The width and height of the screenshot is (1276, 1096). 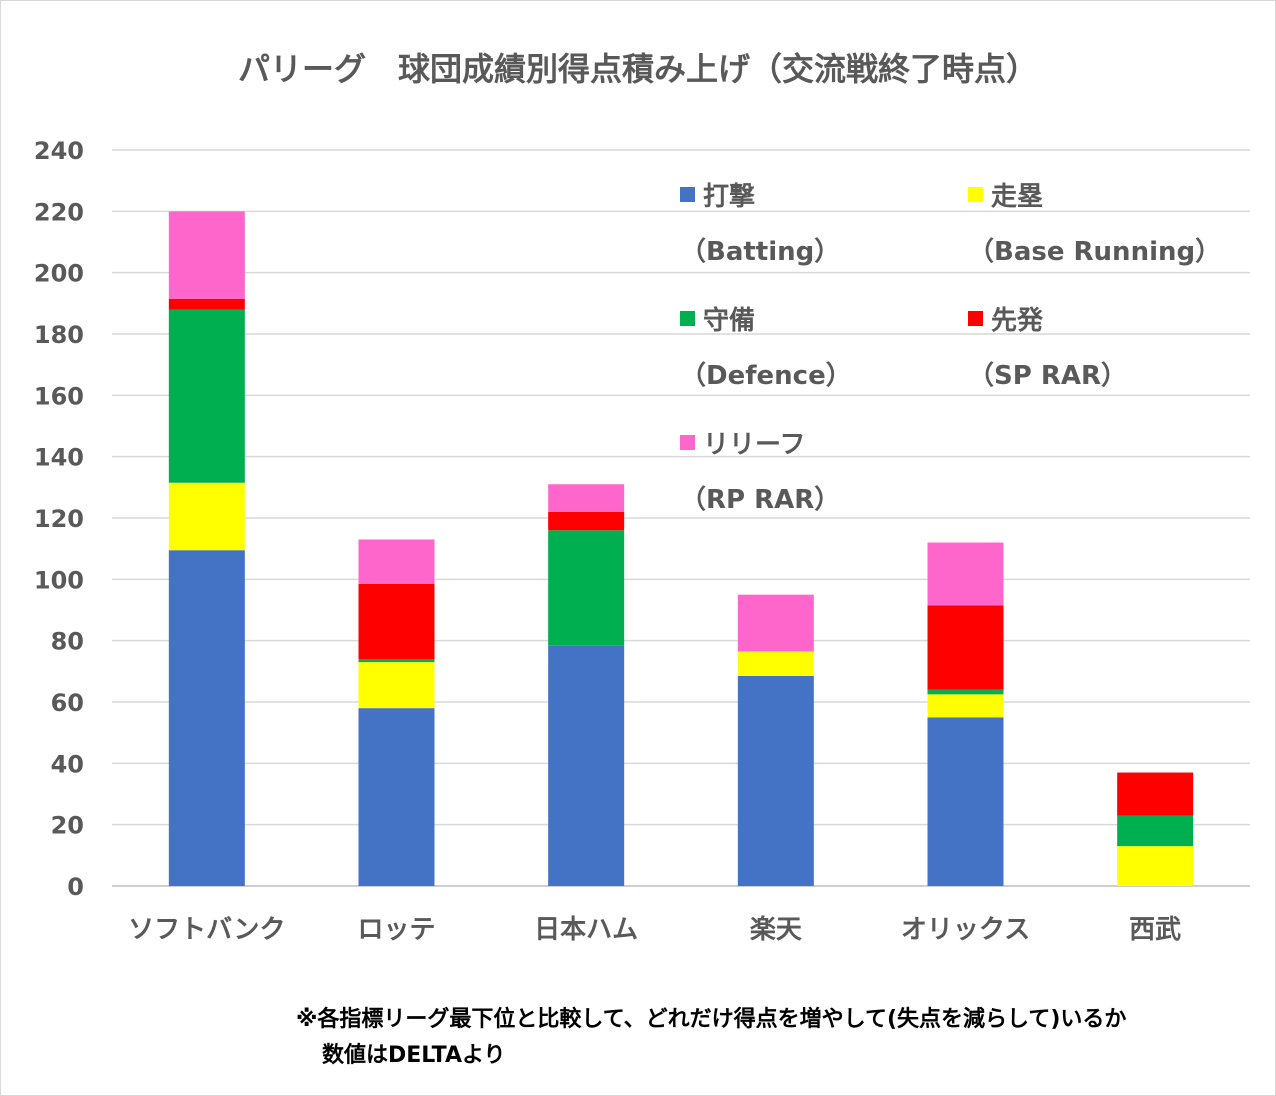 I want to click on legend-swatch-rp-rar, so click(x=687, y=442).